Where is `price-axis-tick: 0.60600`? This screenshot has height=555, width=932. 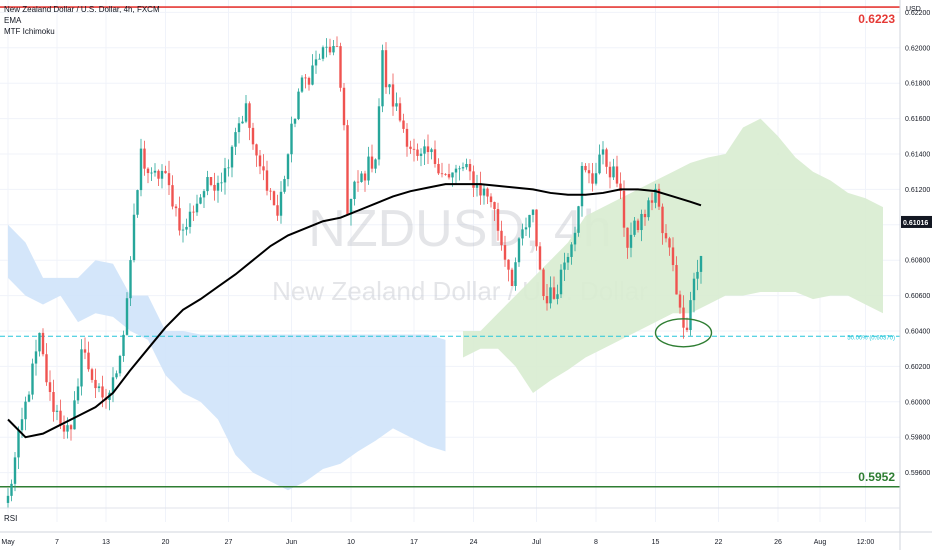 price-axis-tick: 0.60600 is located at coordinates (917, 296).